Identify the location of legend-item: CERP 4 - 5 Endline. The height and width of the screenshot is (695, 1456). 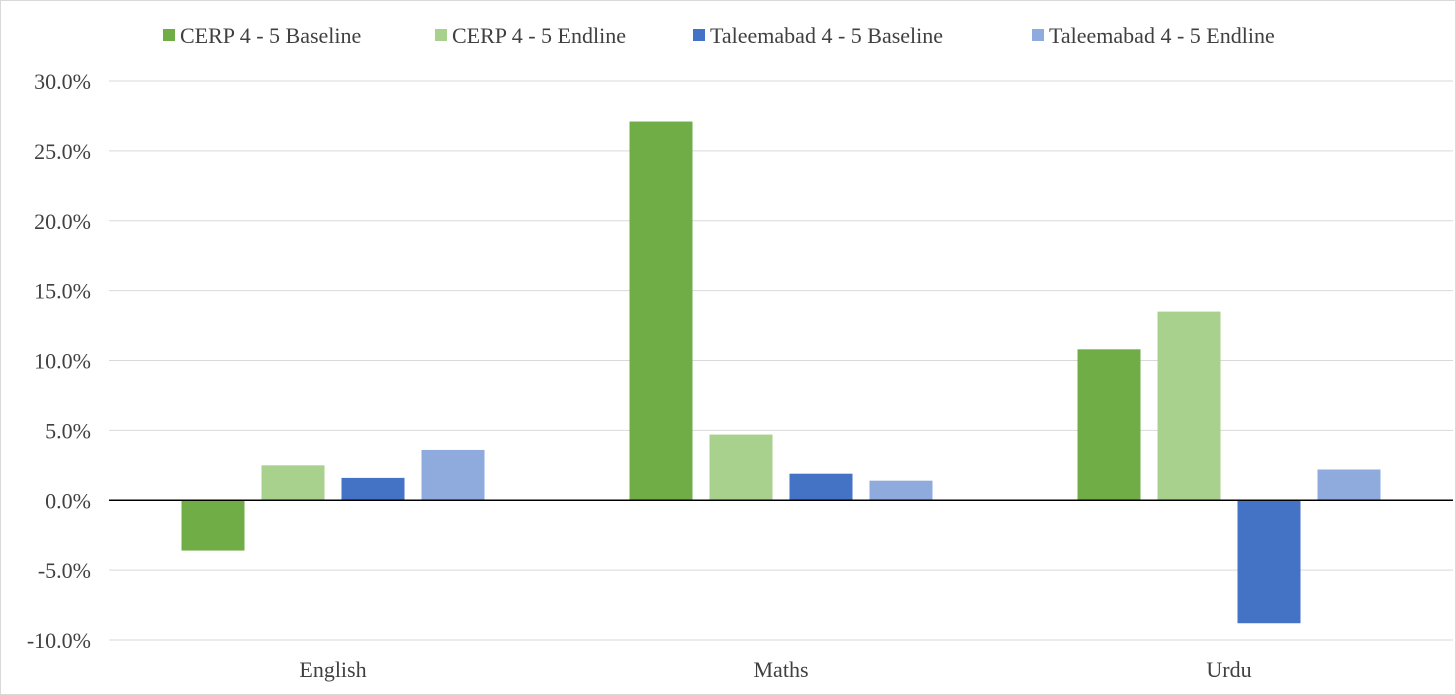
(530, 35).